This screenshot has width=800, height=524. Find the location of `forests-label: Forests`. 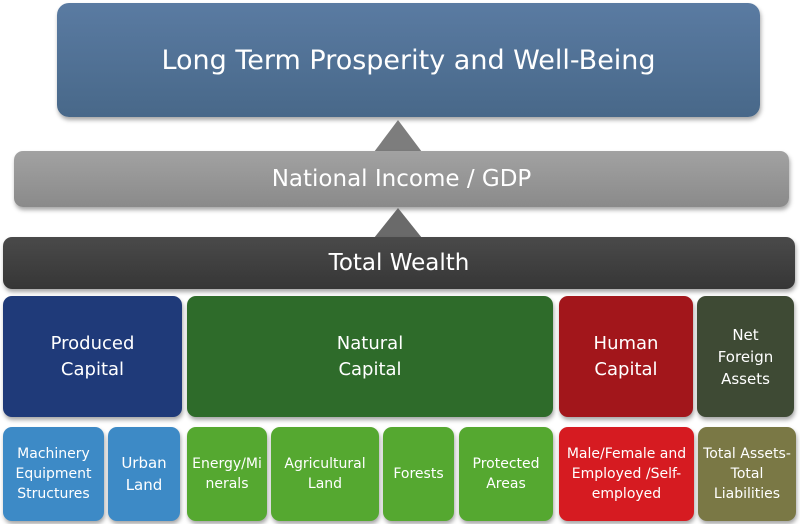

forests-label: Forests is located at coordinates (418, 474).